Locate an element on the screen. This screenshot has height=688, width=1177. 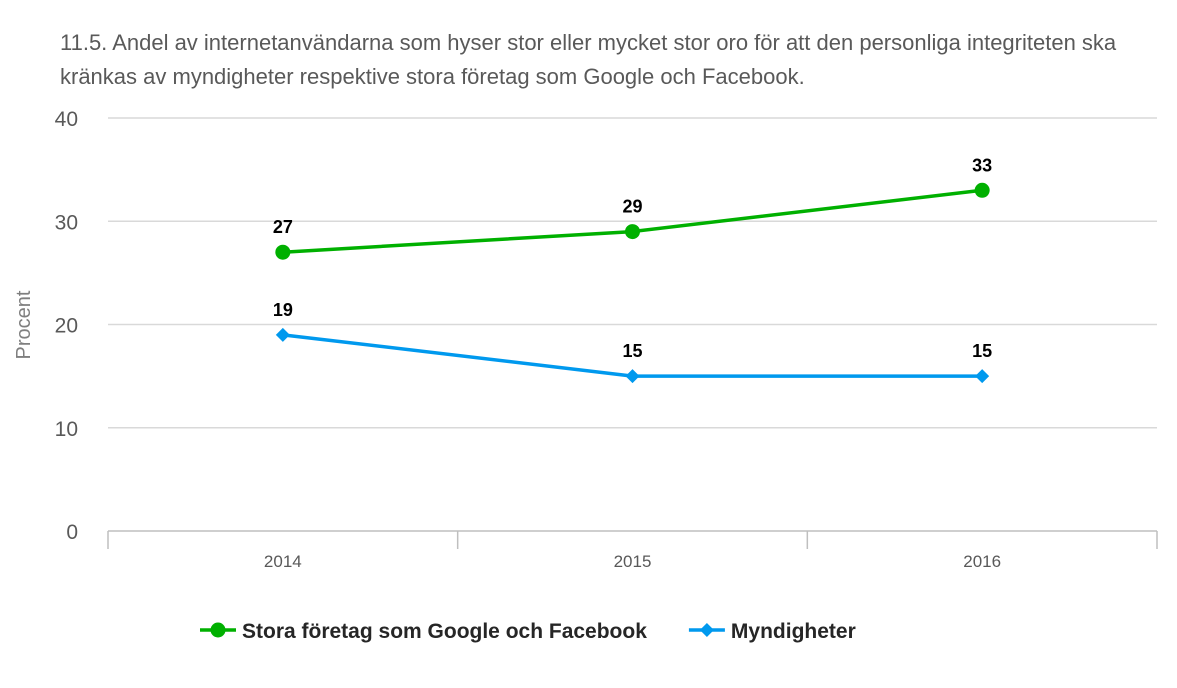
x-tick-label: 2014 is located at coordinates (283, 561).